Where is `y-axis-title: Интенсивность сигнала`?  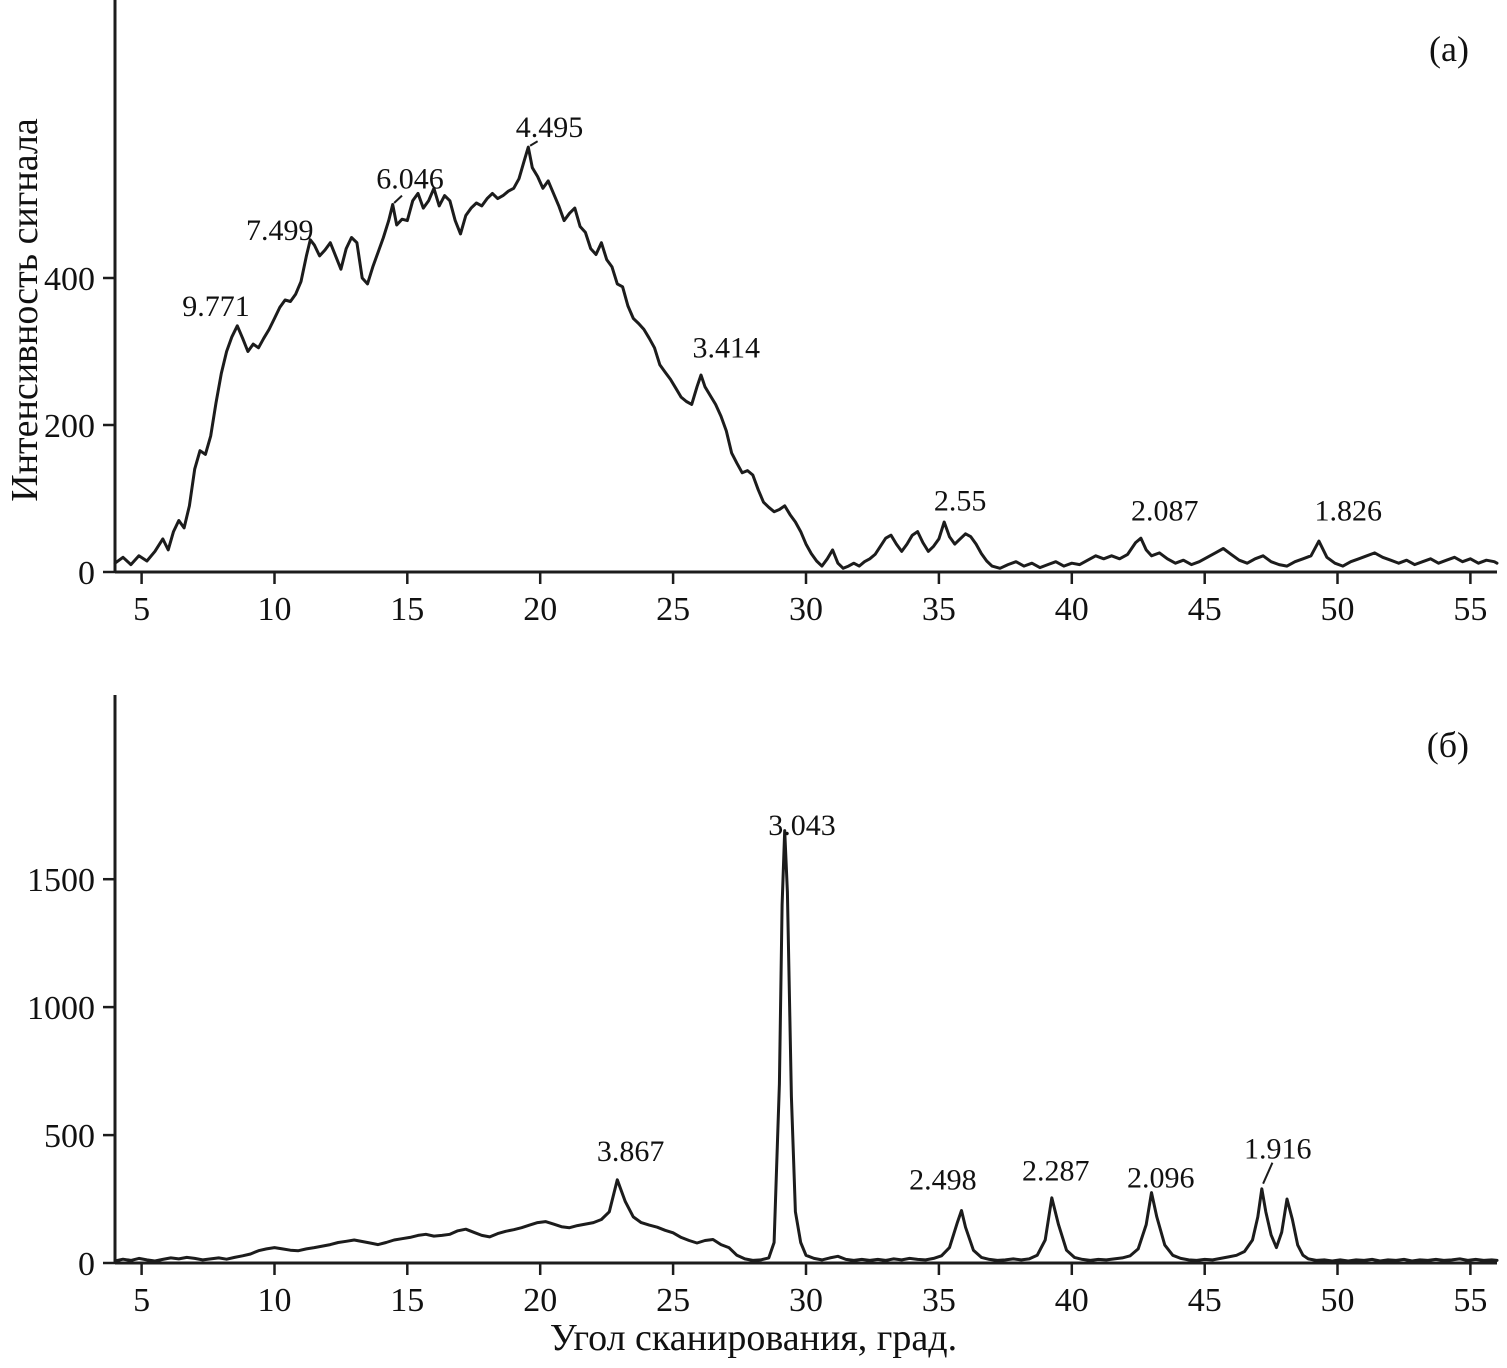
y-axis-title: Интенсивность сигнала is located at coordinates (25, 310).